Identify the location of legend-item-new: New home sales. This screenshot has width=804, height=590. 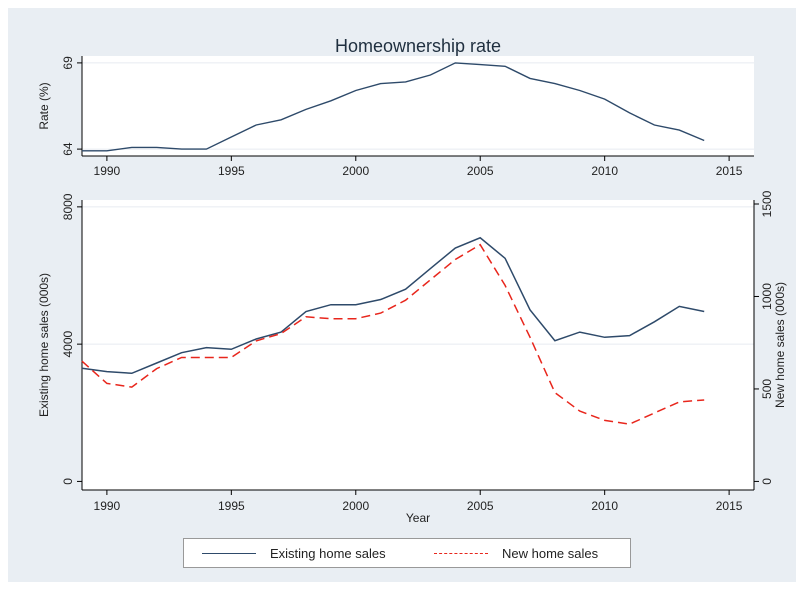
(516, 553).